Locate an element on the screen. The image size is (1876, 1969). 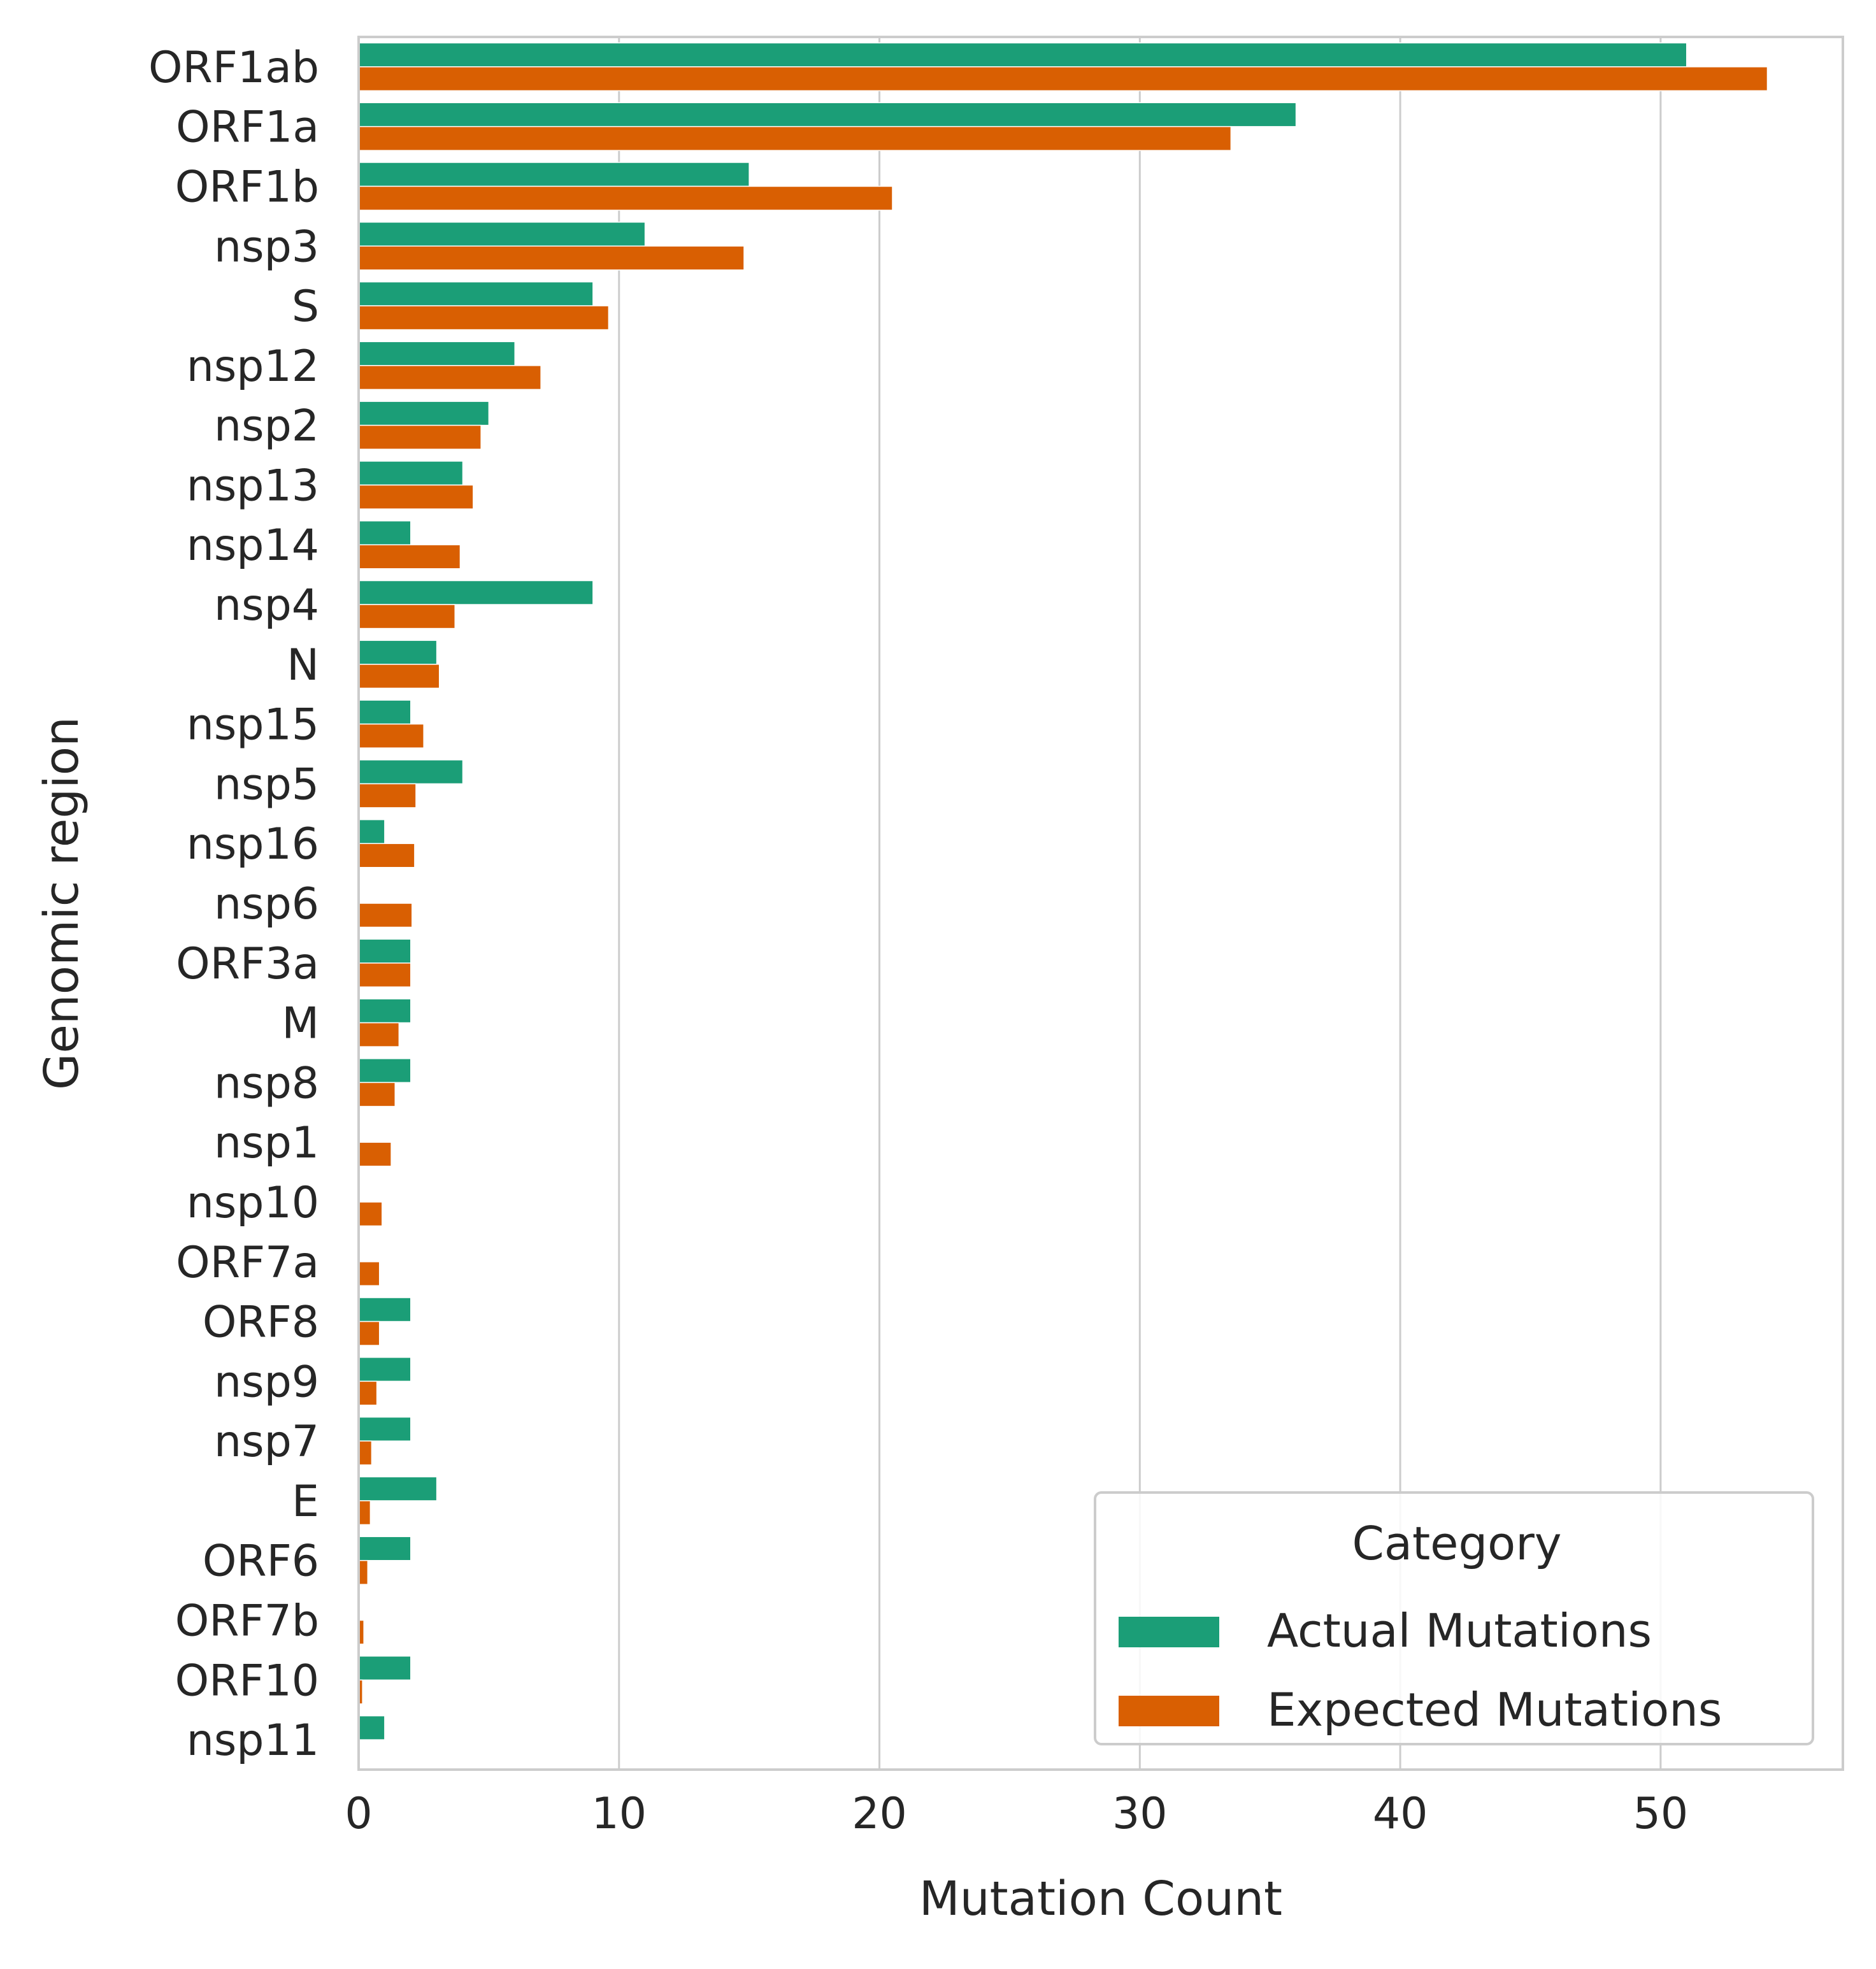
x-tick-labels: 0 10 20 30 40 50 is located at coordinates (1016, 1814).